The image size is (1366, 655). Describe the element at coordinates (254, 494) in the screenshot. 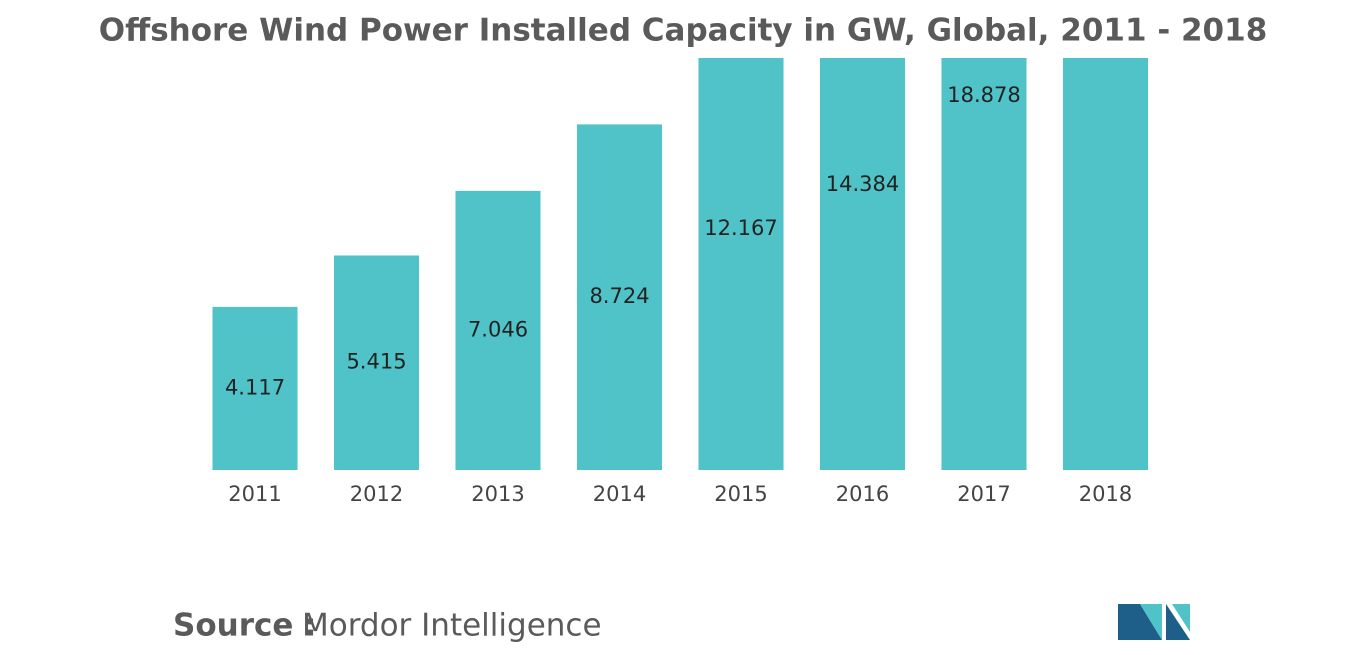

I see `x-tick-label: 2011` at that location.